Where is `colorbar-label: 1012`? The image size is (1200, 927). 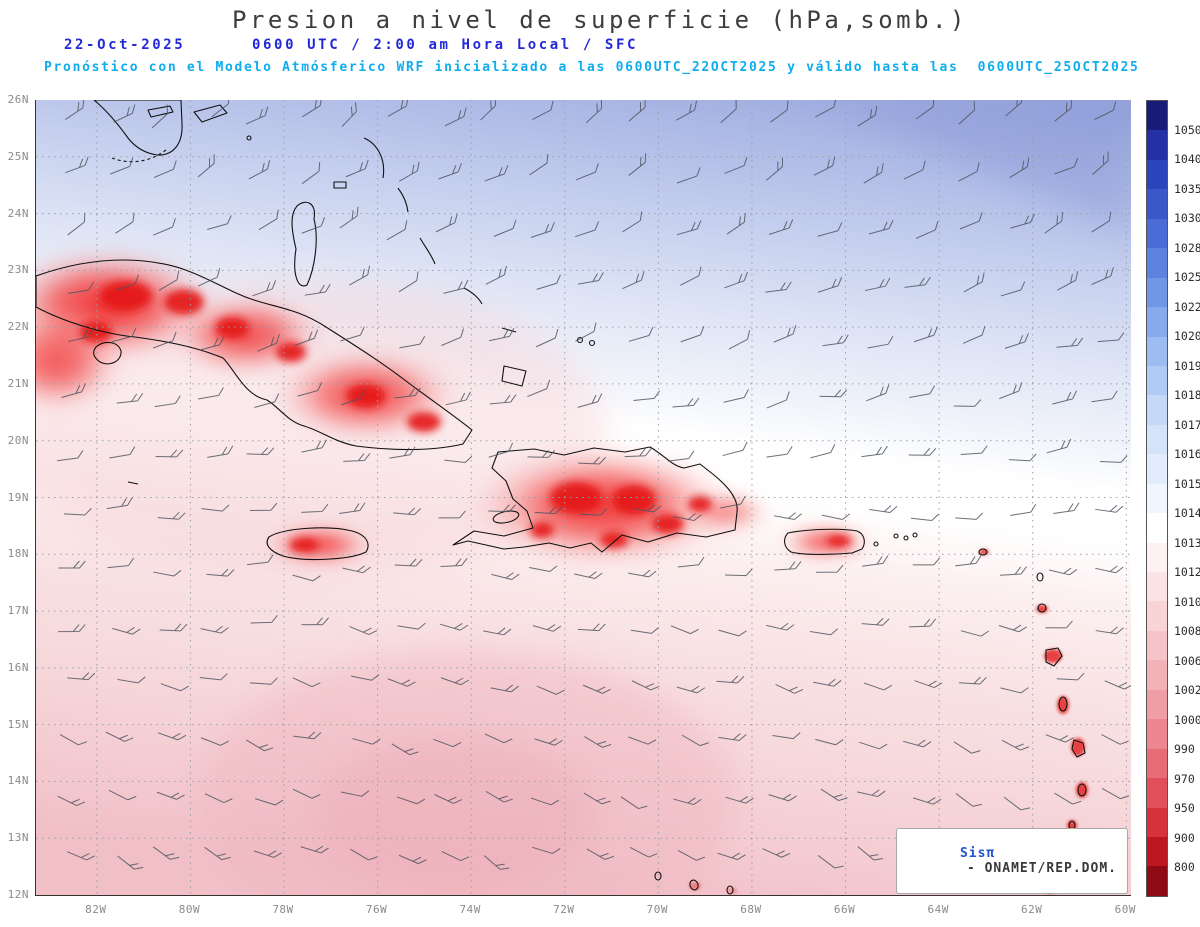 colorbar-label: 1012 is located at coordinates (1187, 572).